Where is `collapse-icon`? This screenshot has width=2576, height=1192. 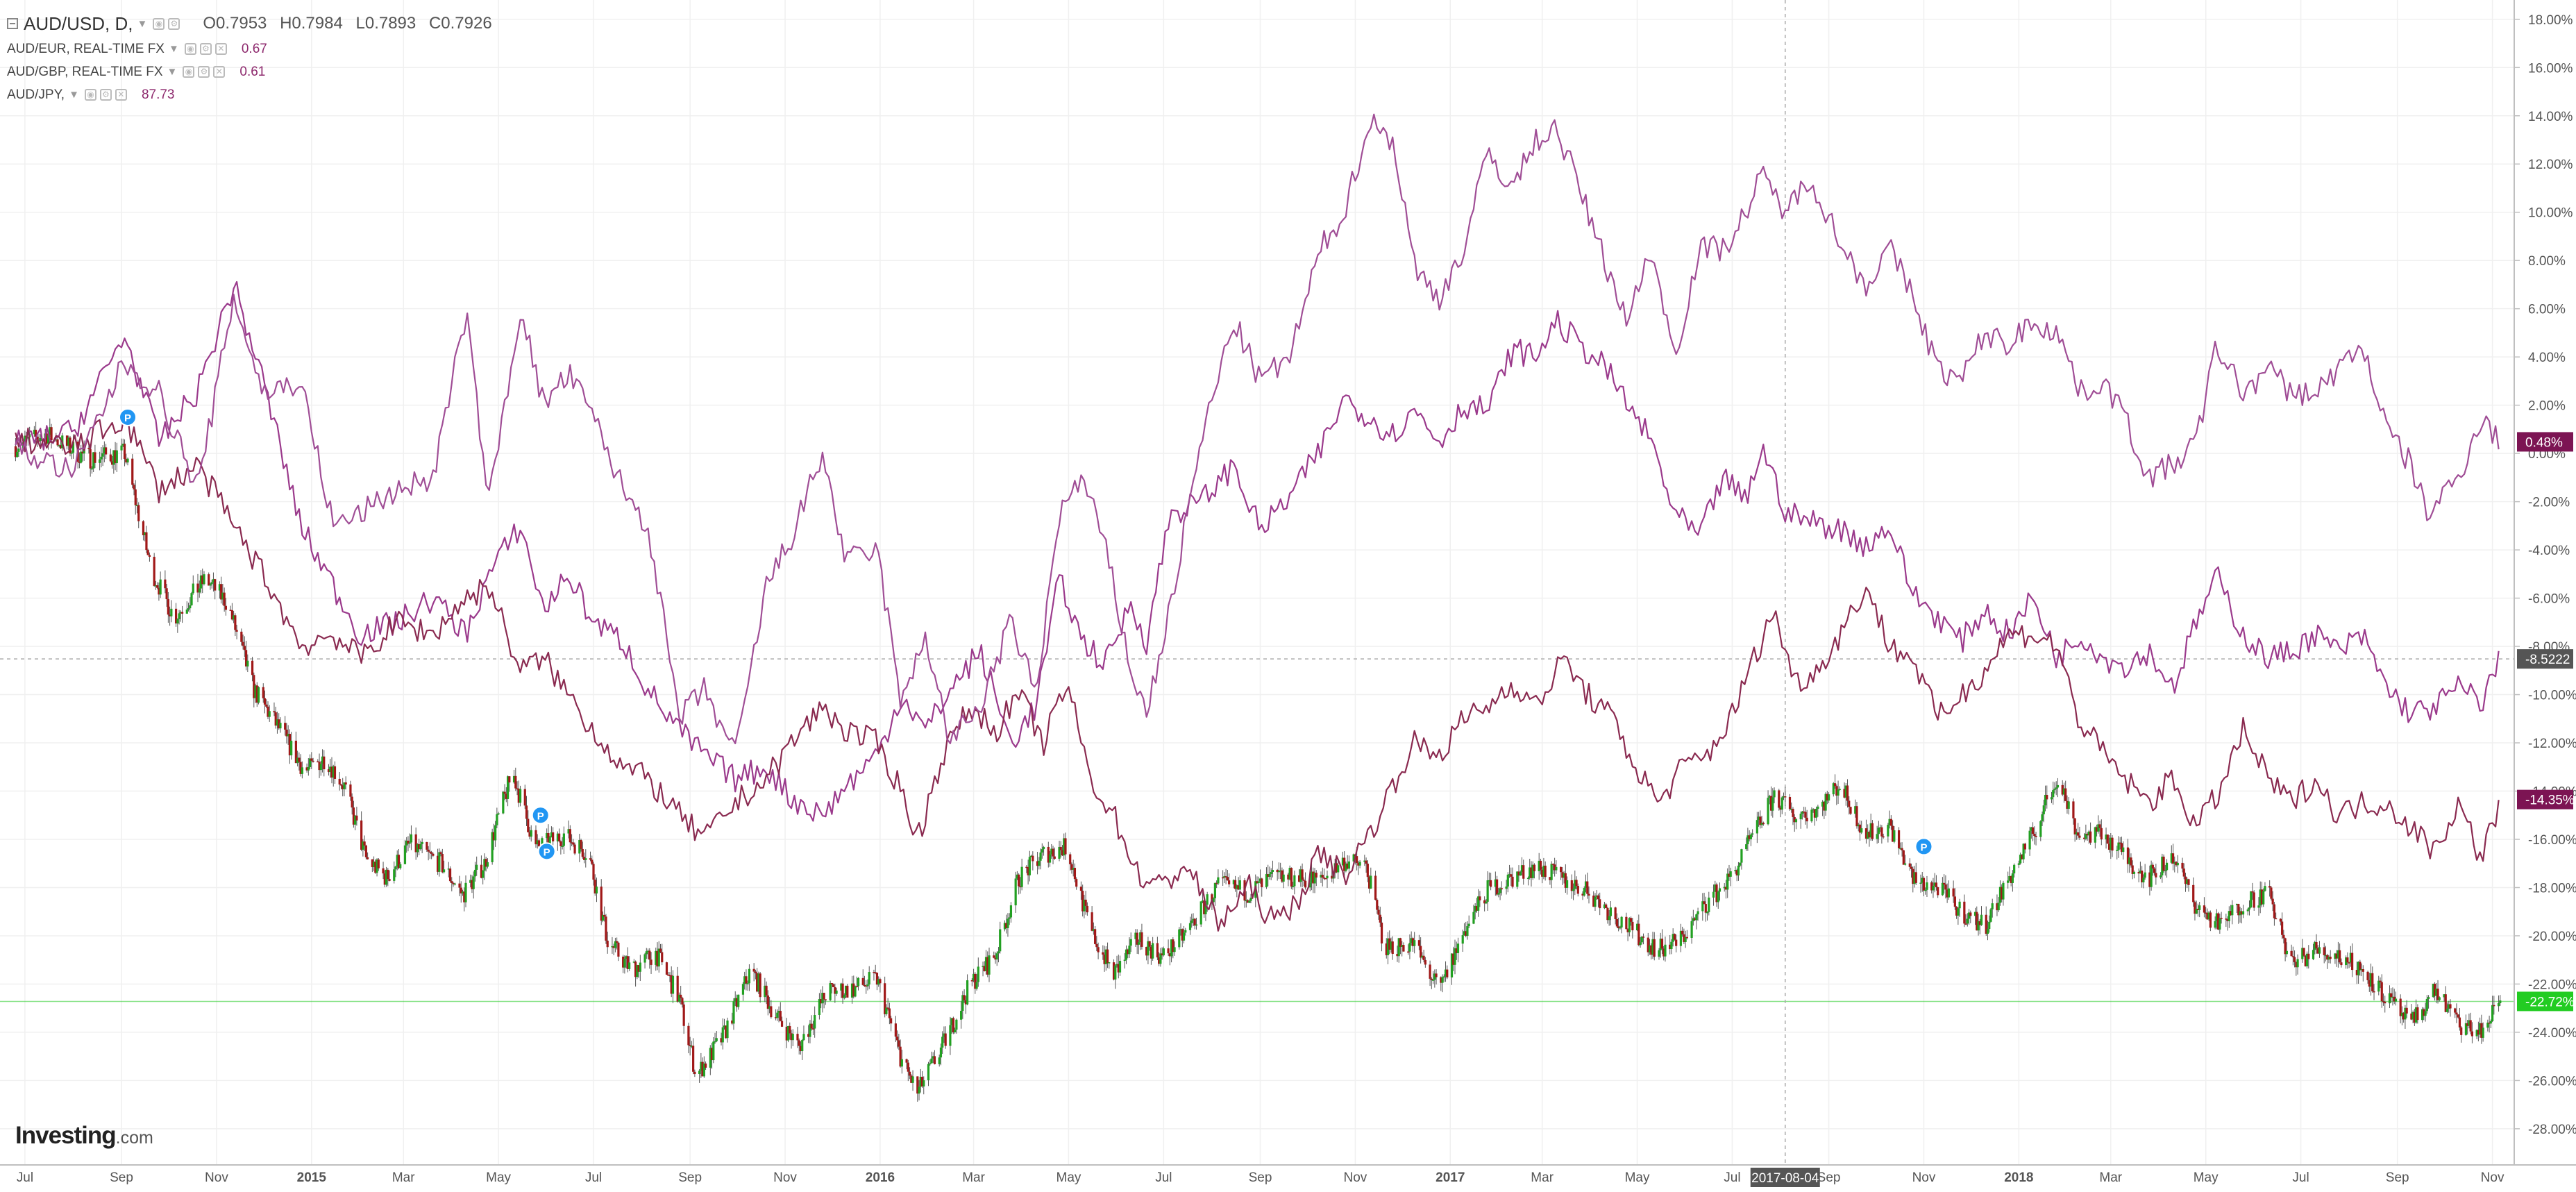
collapse-icon is located at coordinates (12, 23).